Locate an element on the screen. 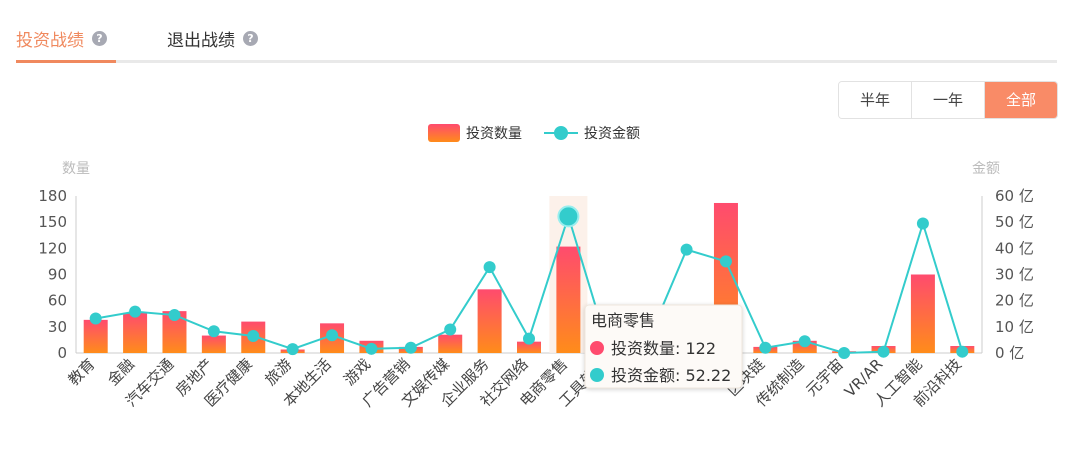 Image resolution: width=1069 pixels, height=469 pixels. line-point-房地产 is located at coordinates (213, 331).